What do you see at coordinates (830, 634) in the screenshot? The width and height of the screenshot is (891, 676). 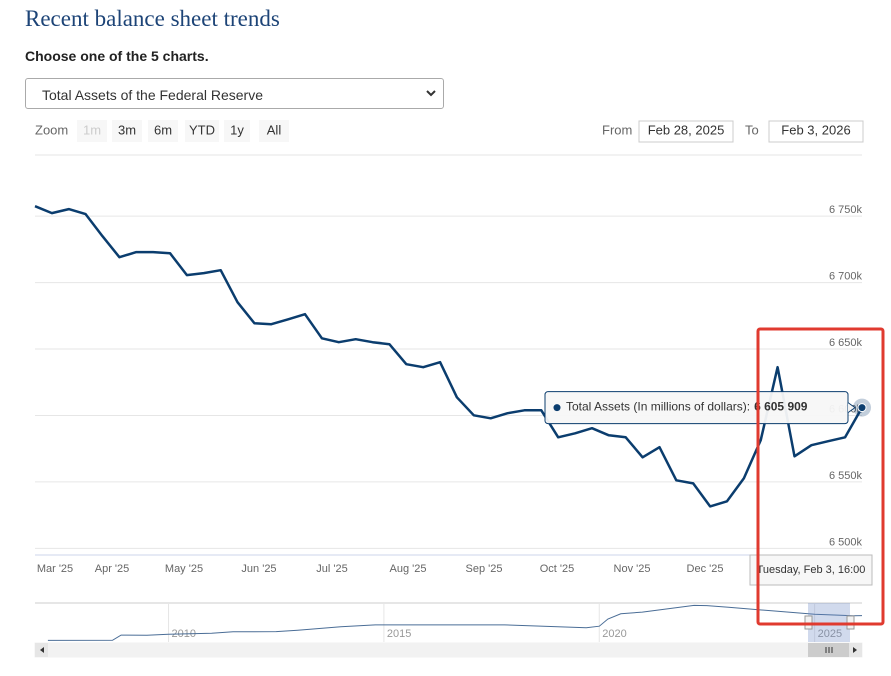 I see `navigator-tick-label: 2025` at bounding box center [830, 634].